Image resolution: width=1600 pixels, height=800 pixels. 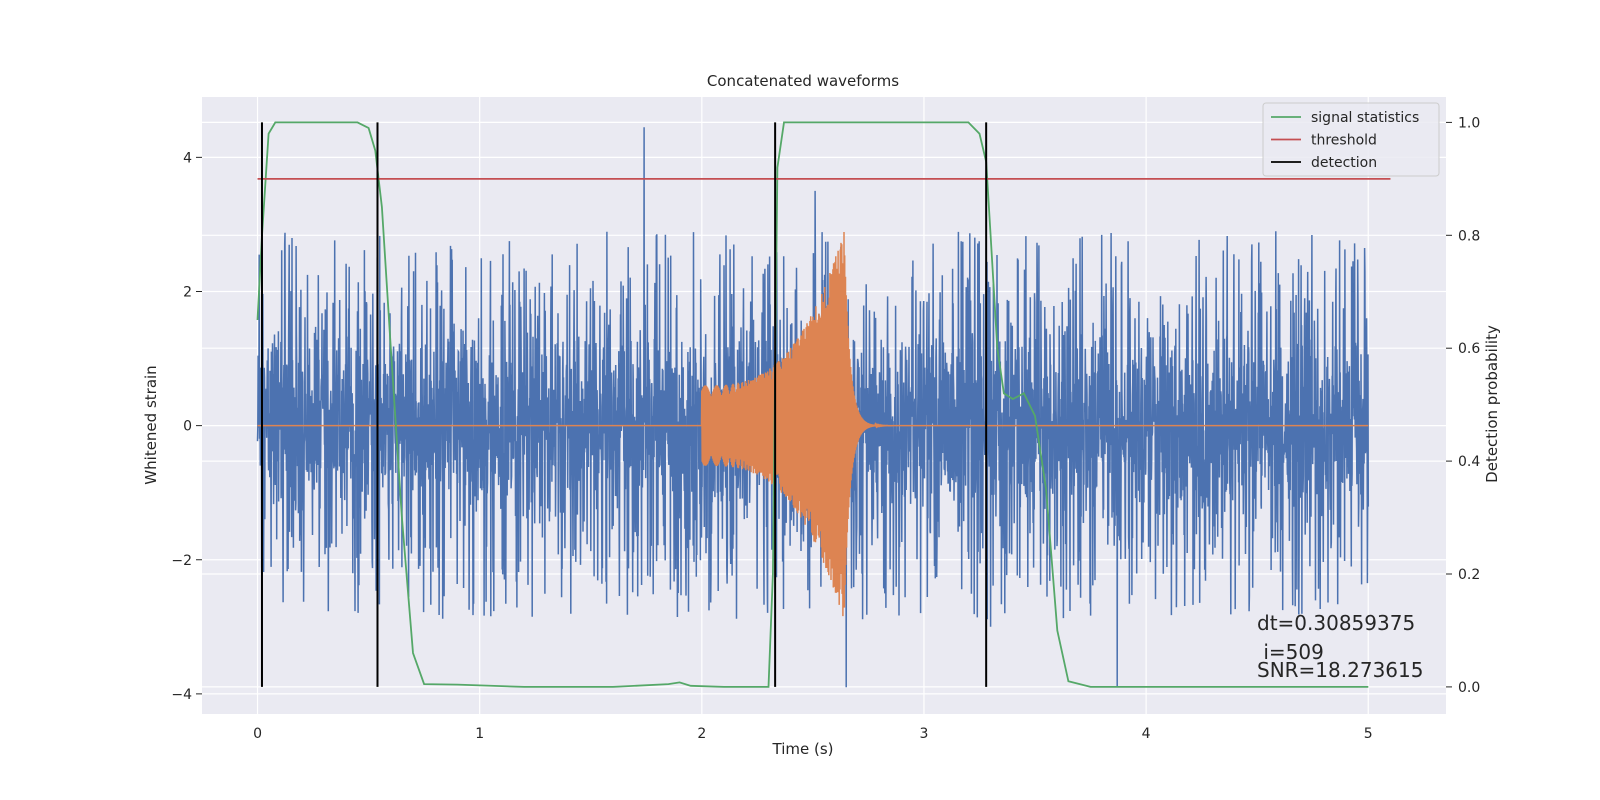 I want to click on legend-box, so click(x=1351, y=139).